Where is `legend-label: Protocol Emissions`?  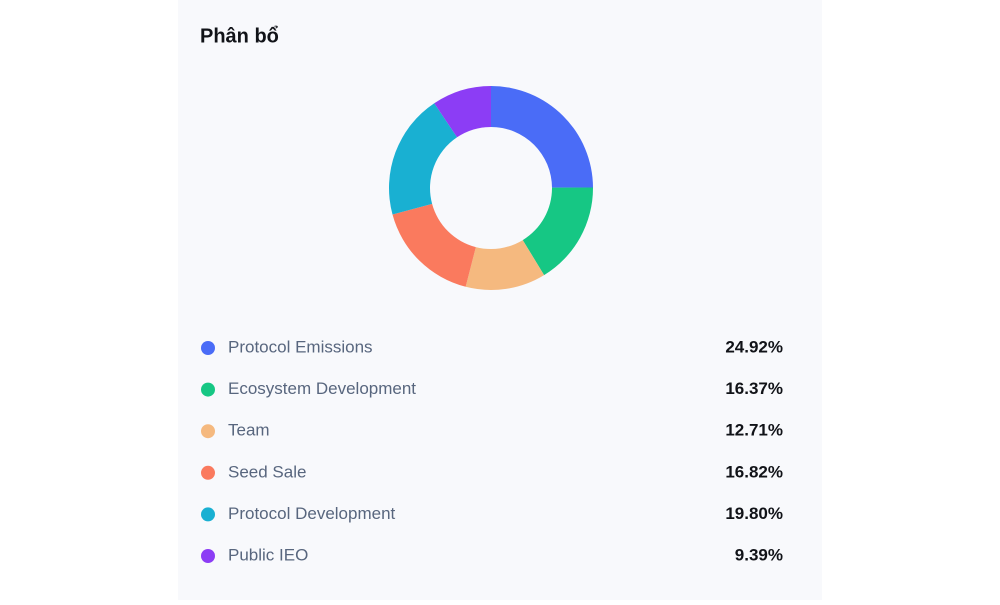
legend-label: Protocol Emissions is located at coordinates (300, 346).